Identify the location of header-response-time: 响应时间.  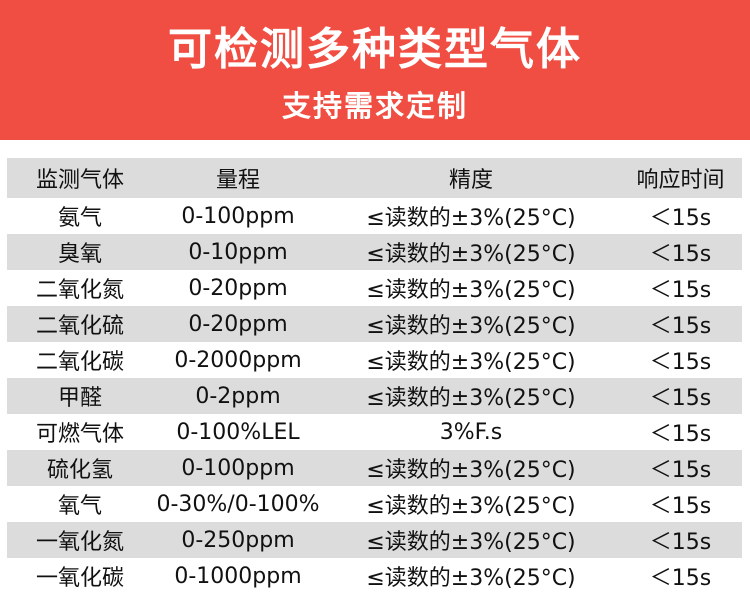
(680, 180).